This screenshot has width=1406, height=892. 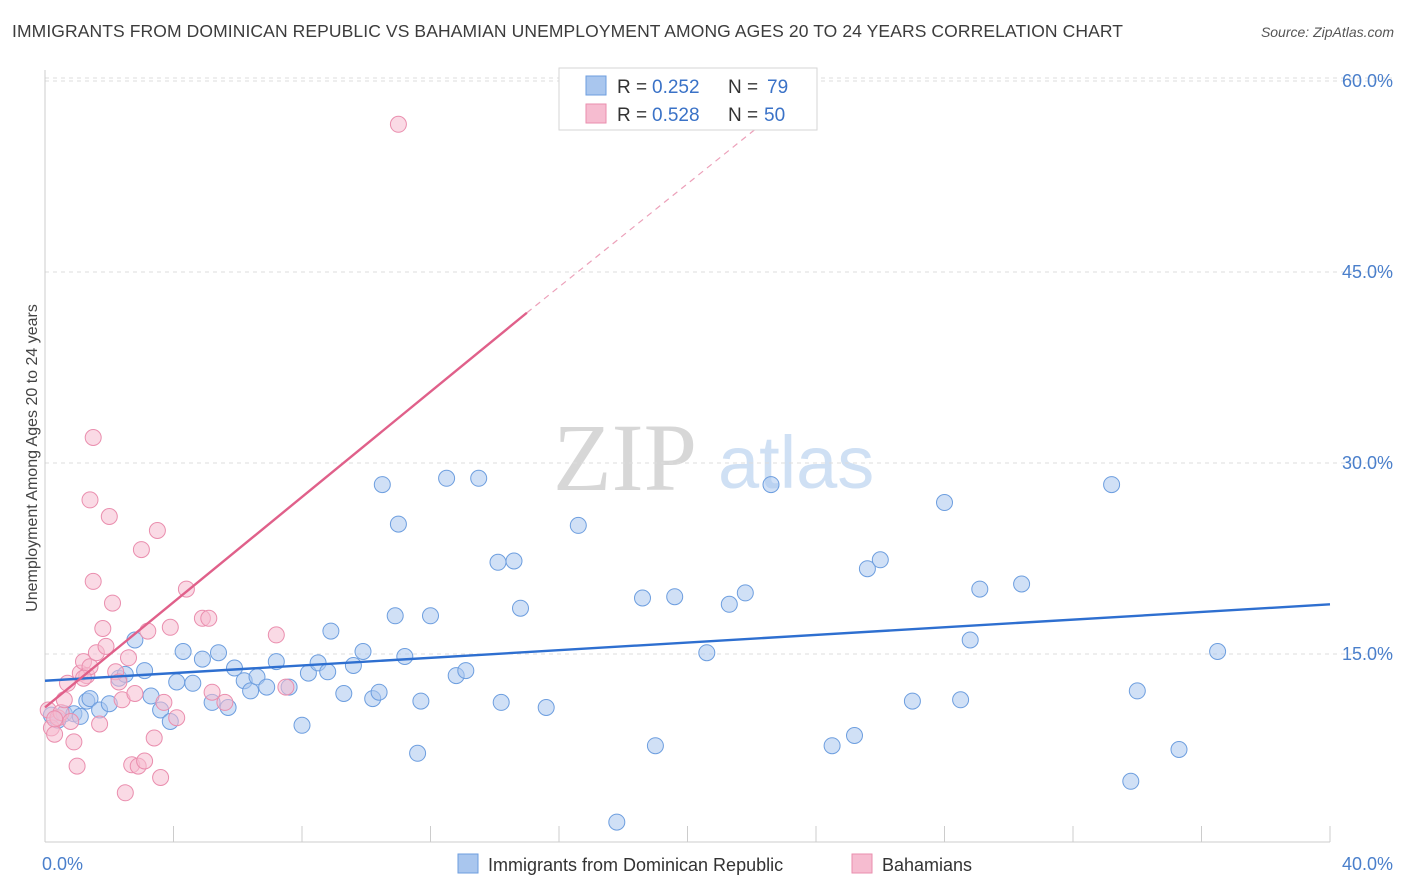 I want to click on watermark-zip: ZIP, so click(x=625, y=457).